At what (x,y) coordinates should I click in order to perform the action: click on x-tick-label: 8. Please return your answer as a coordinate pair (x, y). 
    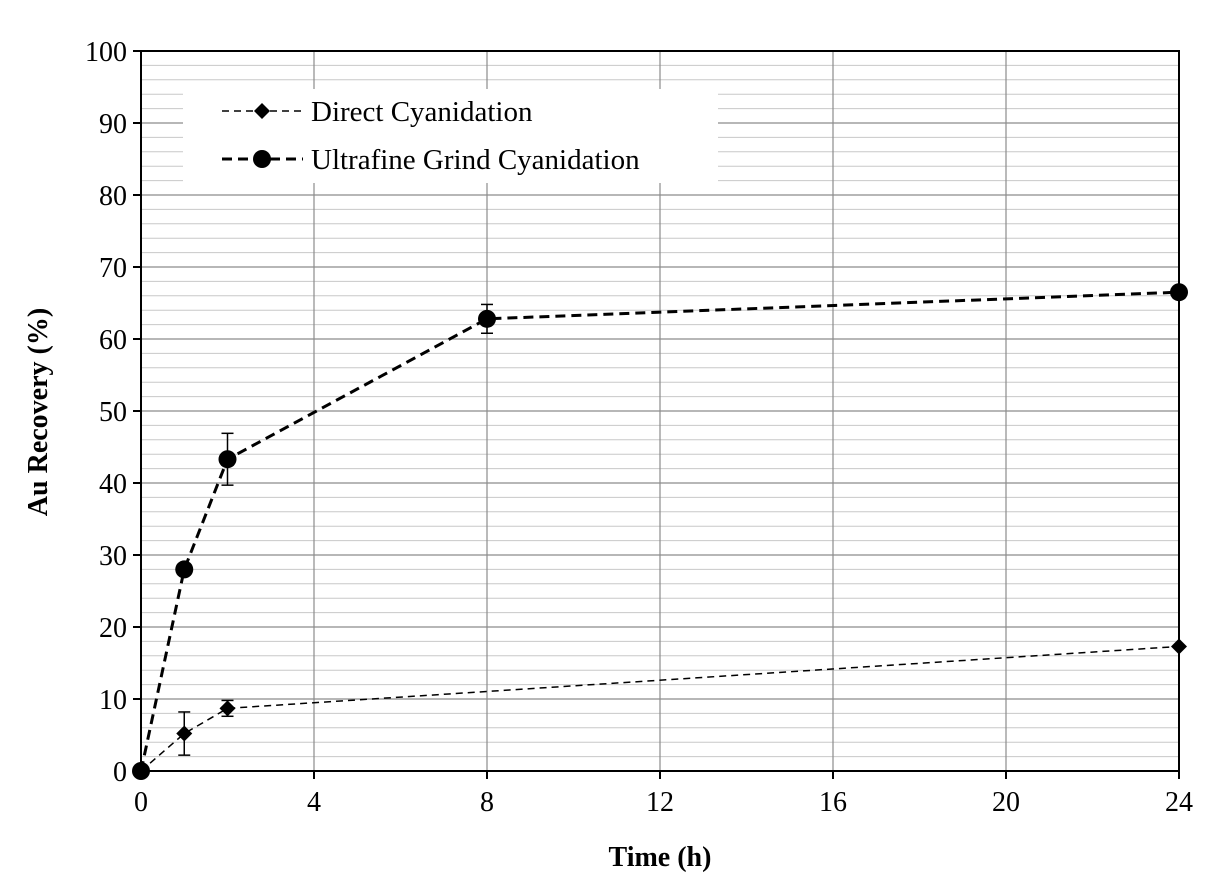
    Looking at the image, I should click on (487, 802).